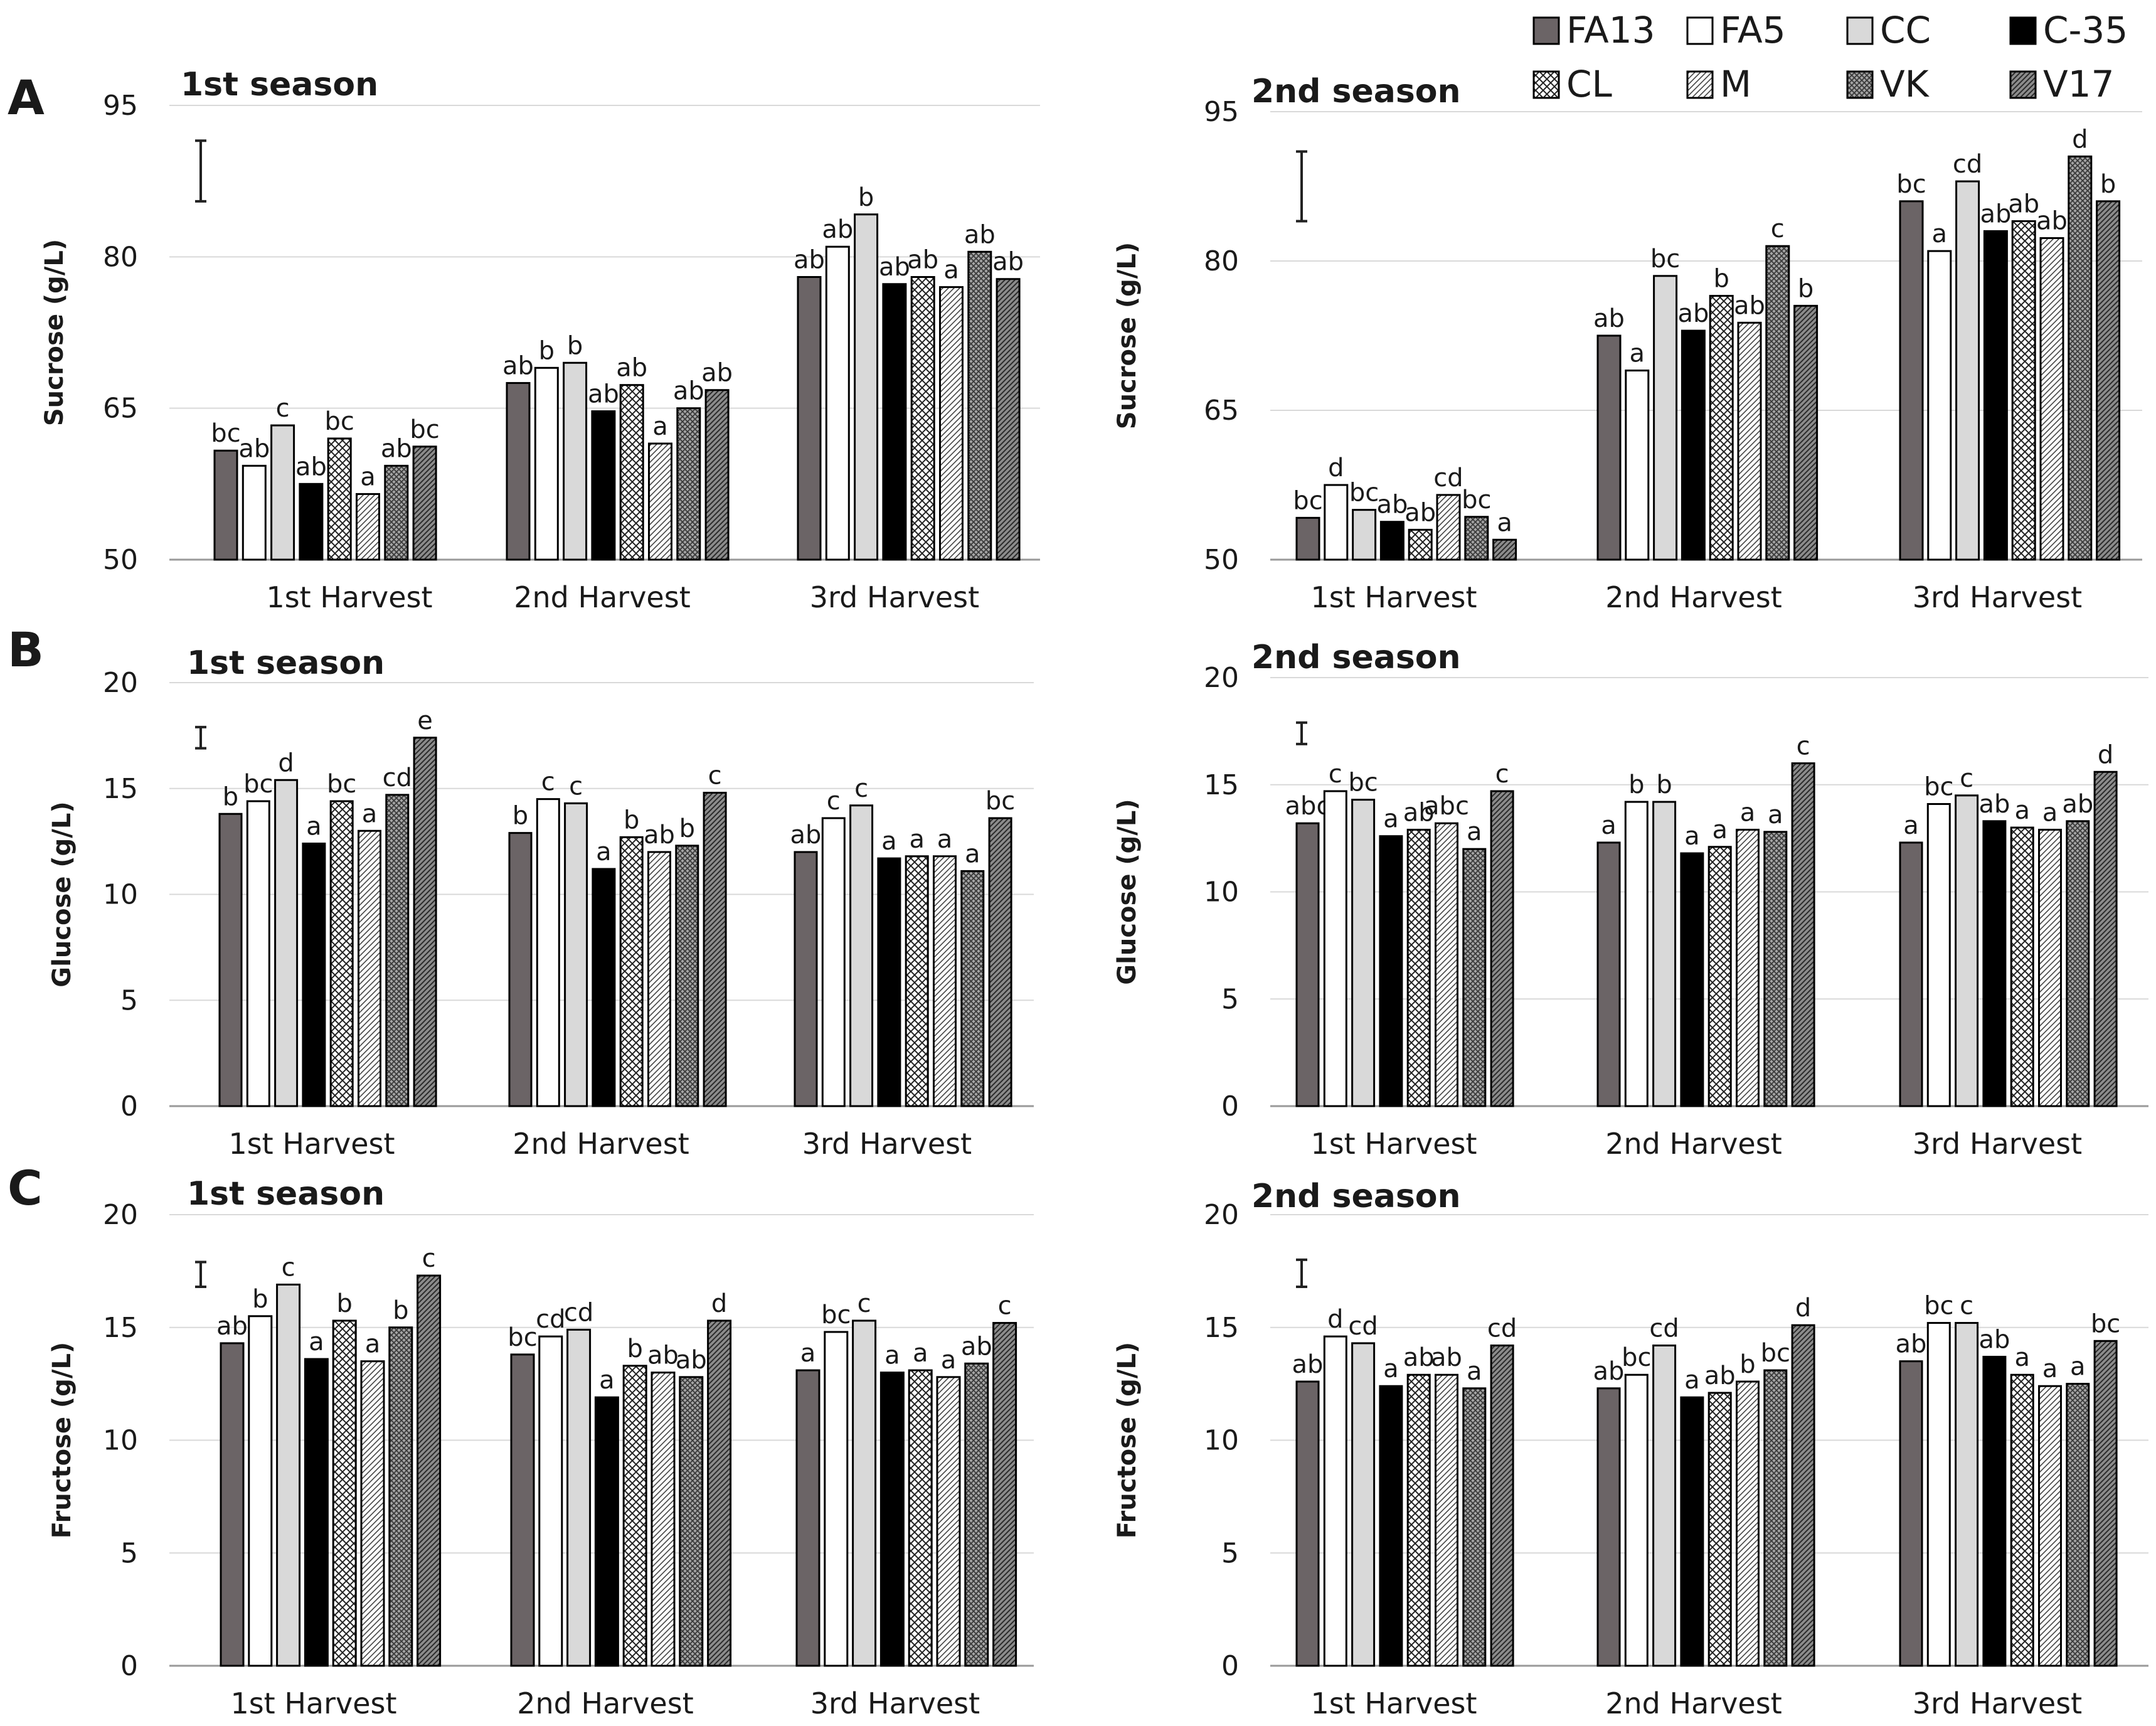 This screenshot has width=2156, height=1726. What do you see at coordinates (120, 560) in the screenshot?
I see `chart-a1-ytick-50: 50` at bounding box center [120, 560].